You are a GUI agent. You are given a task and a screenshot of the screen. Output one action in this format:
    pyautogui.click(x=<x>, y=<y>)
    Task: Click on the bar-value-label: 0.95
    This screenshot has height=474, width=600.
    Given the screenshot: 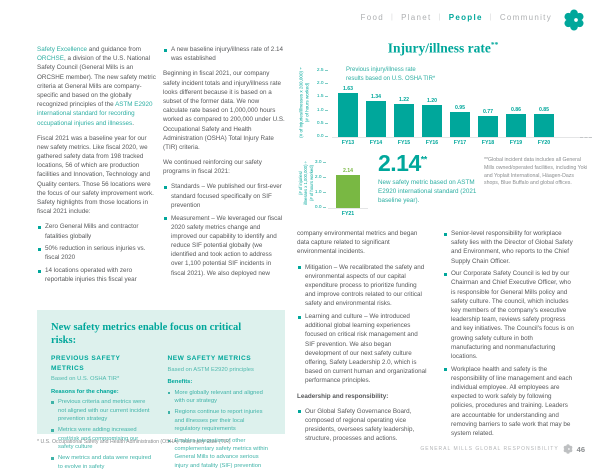 What is the action you would take?
    pyautogui.click(x=460, y=107)
    